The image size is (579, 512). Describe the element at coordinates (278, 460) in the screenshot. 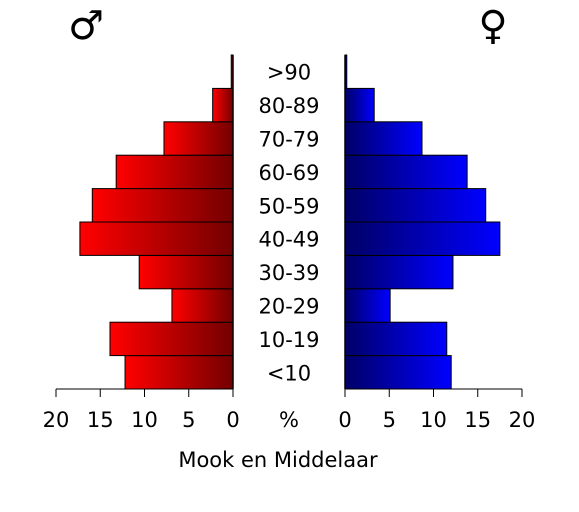

I see `x-axis-label: Mook en Middelaar` at that location.